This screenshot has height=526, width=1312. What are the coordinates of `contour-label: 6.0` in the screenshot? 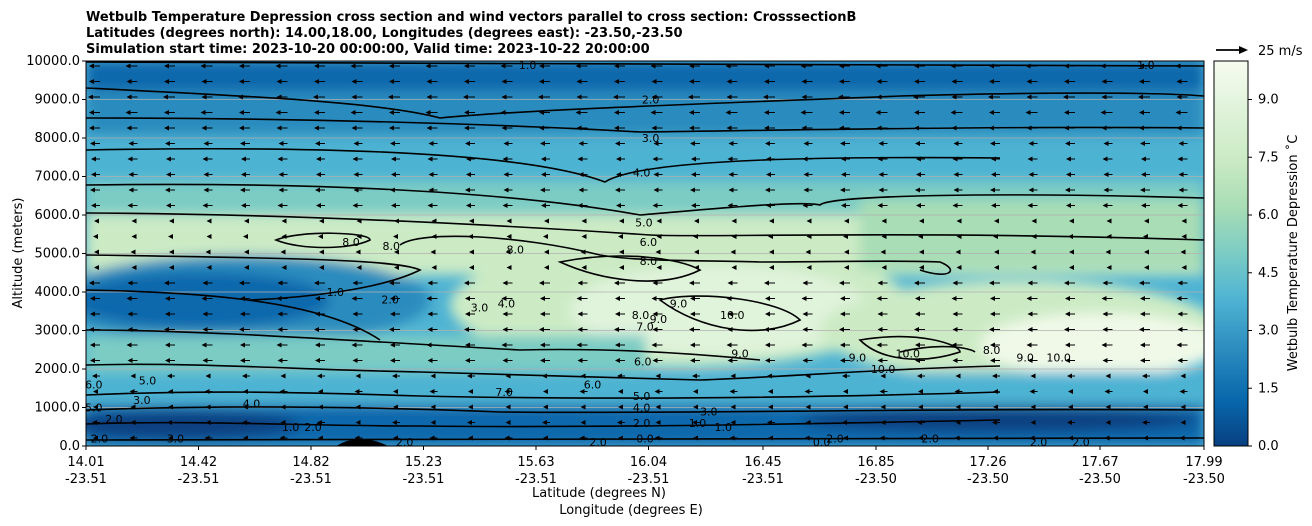 It's located at (593, 384).